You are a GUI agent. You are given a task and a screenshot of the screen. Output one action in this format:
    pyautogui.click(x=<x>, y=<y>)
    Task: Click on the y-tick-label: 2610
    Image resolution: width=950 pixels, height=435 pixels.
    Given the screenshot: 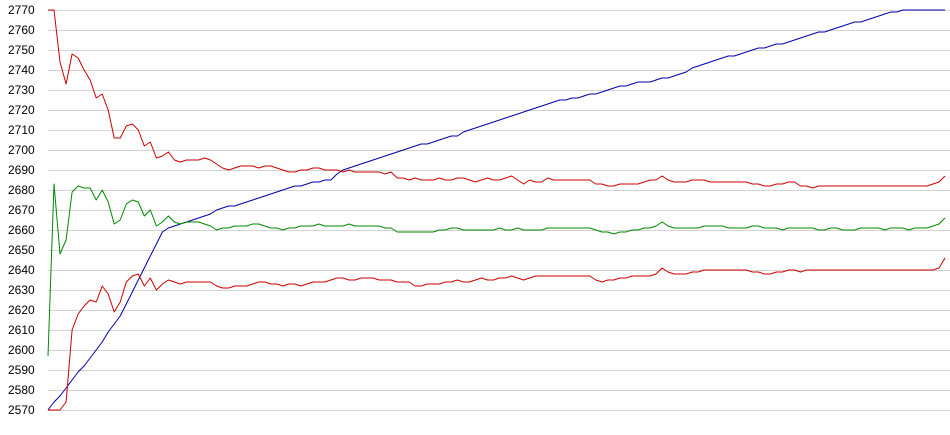 What is the action you would take?
    pyautogui.click(x=21, y=330)
    